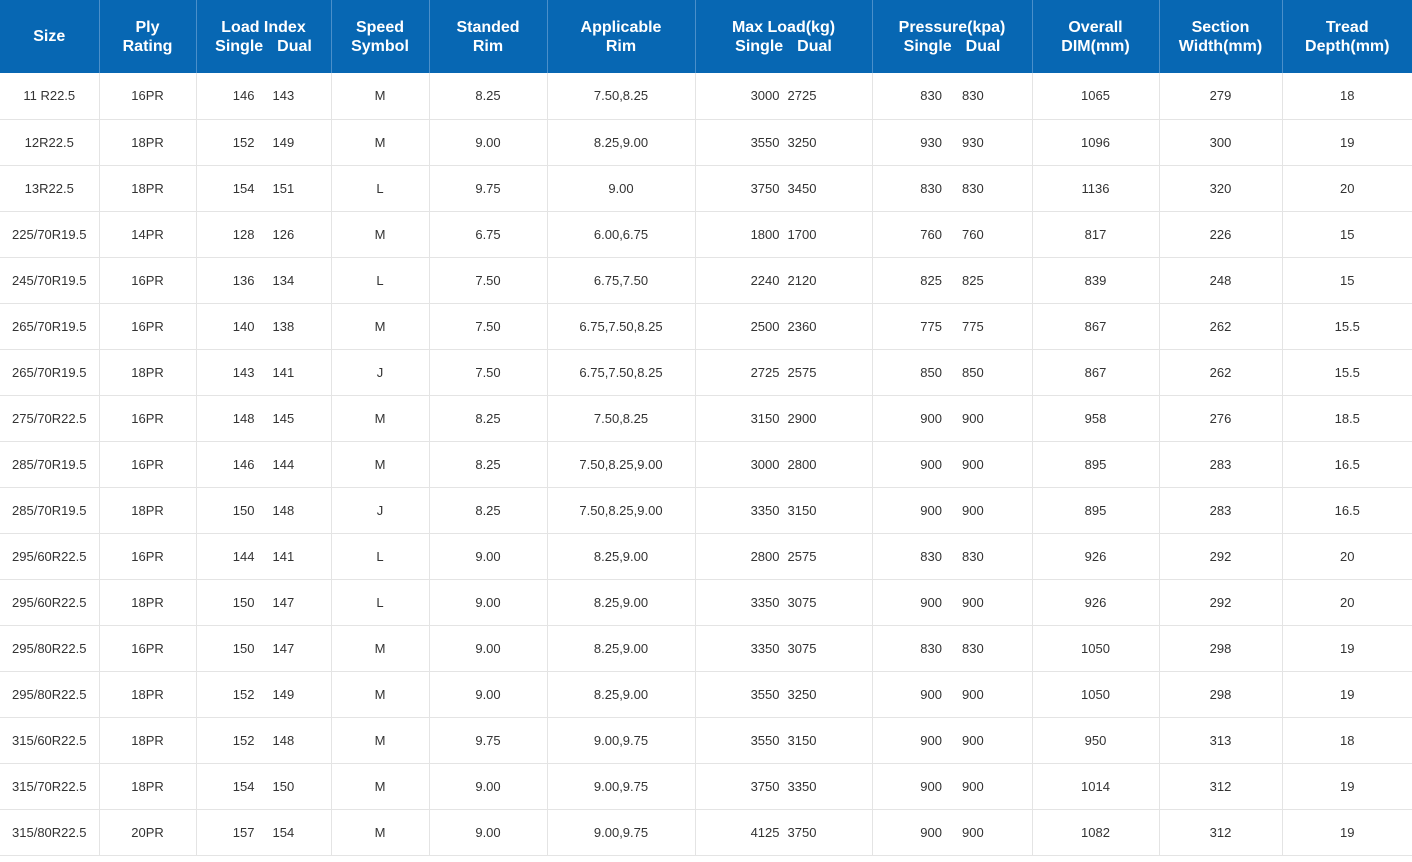 Image resolution: width=1412 pixels, height=862 pixels. What do you see at coordinates (1096, 280) in the screenshot?
I see `cell-overall-dim: 839` at bounding box center [1096, 280].